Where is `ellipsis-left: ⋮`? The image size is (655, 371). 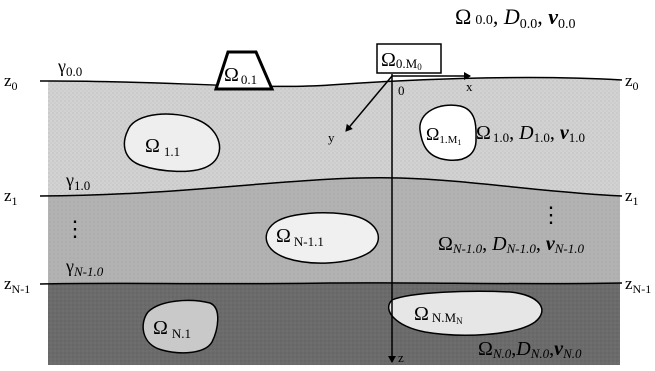 ellipsis-left: ⋮ is located at coordinates (75, 228).